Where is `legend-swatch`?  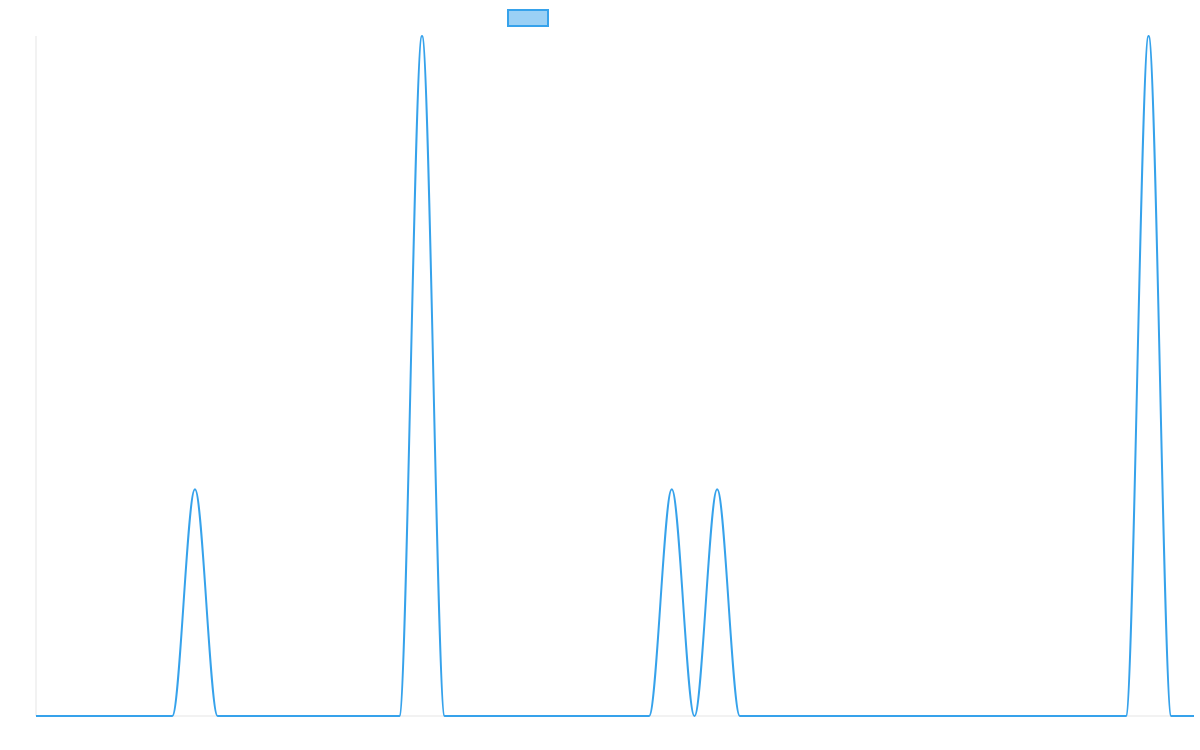
legend-swatch is located at coordinates (528, 18).